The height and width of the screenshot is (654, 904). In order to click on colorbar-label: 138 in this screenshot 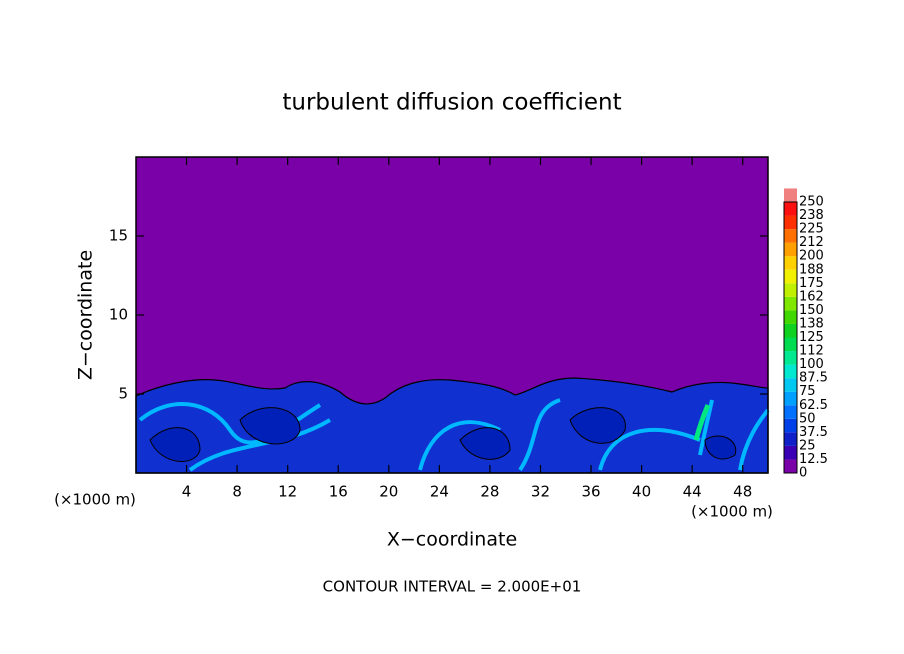, I will do `click(811, 323)`.